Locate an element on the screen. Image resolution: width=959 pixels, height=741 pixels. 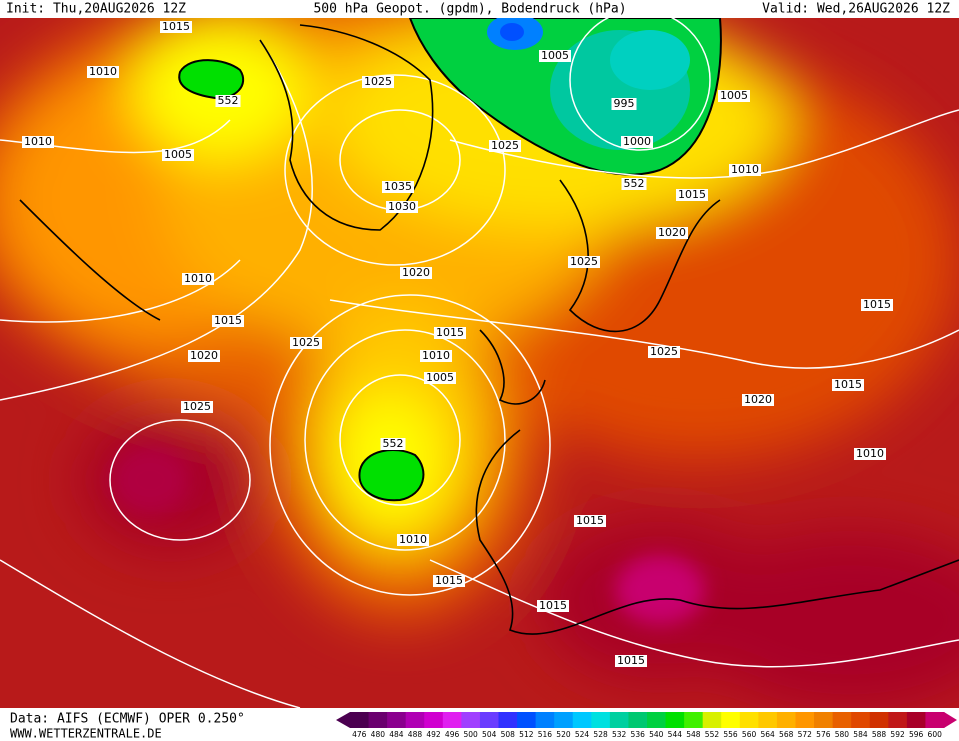
legend-label: 516 is located at coordinates (545, 734).